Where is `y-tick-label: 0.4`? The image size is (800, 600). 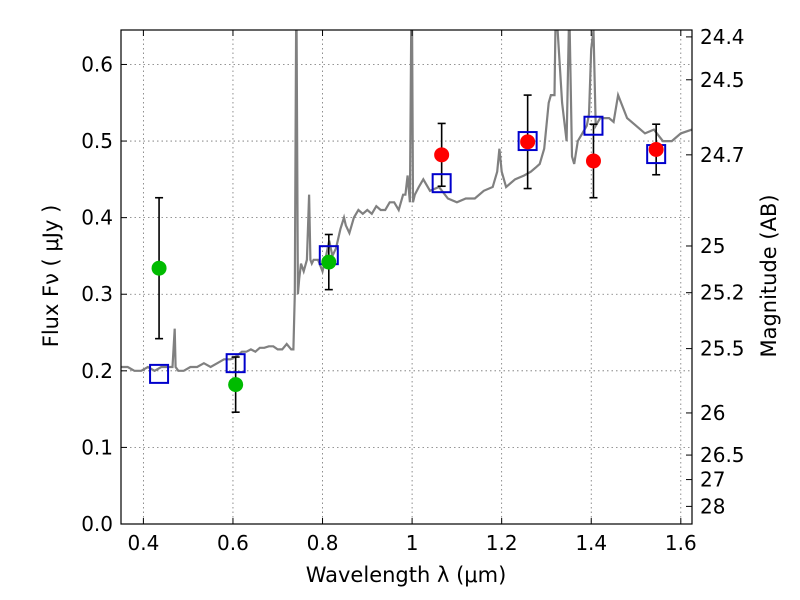 y-tick-label: 0.4 is located at coordinates (97, 218).